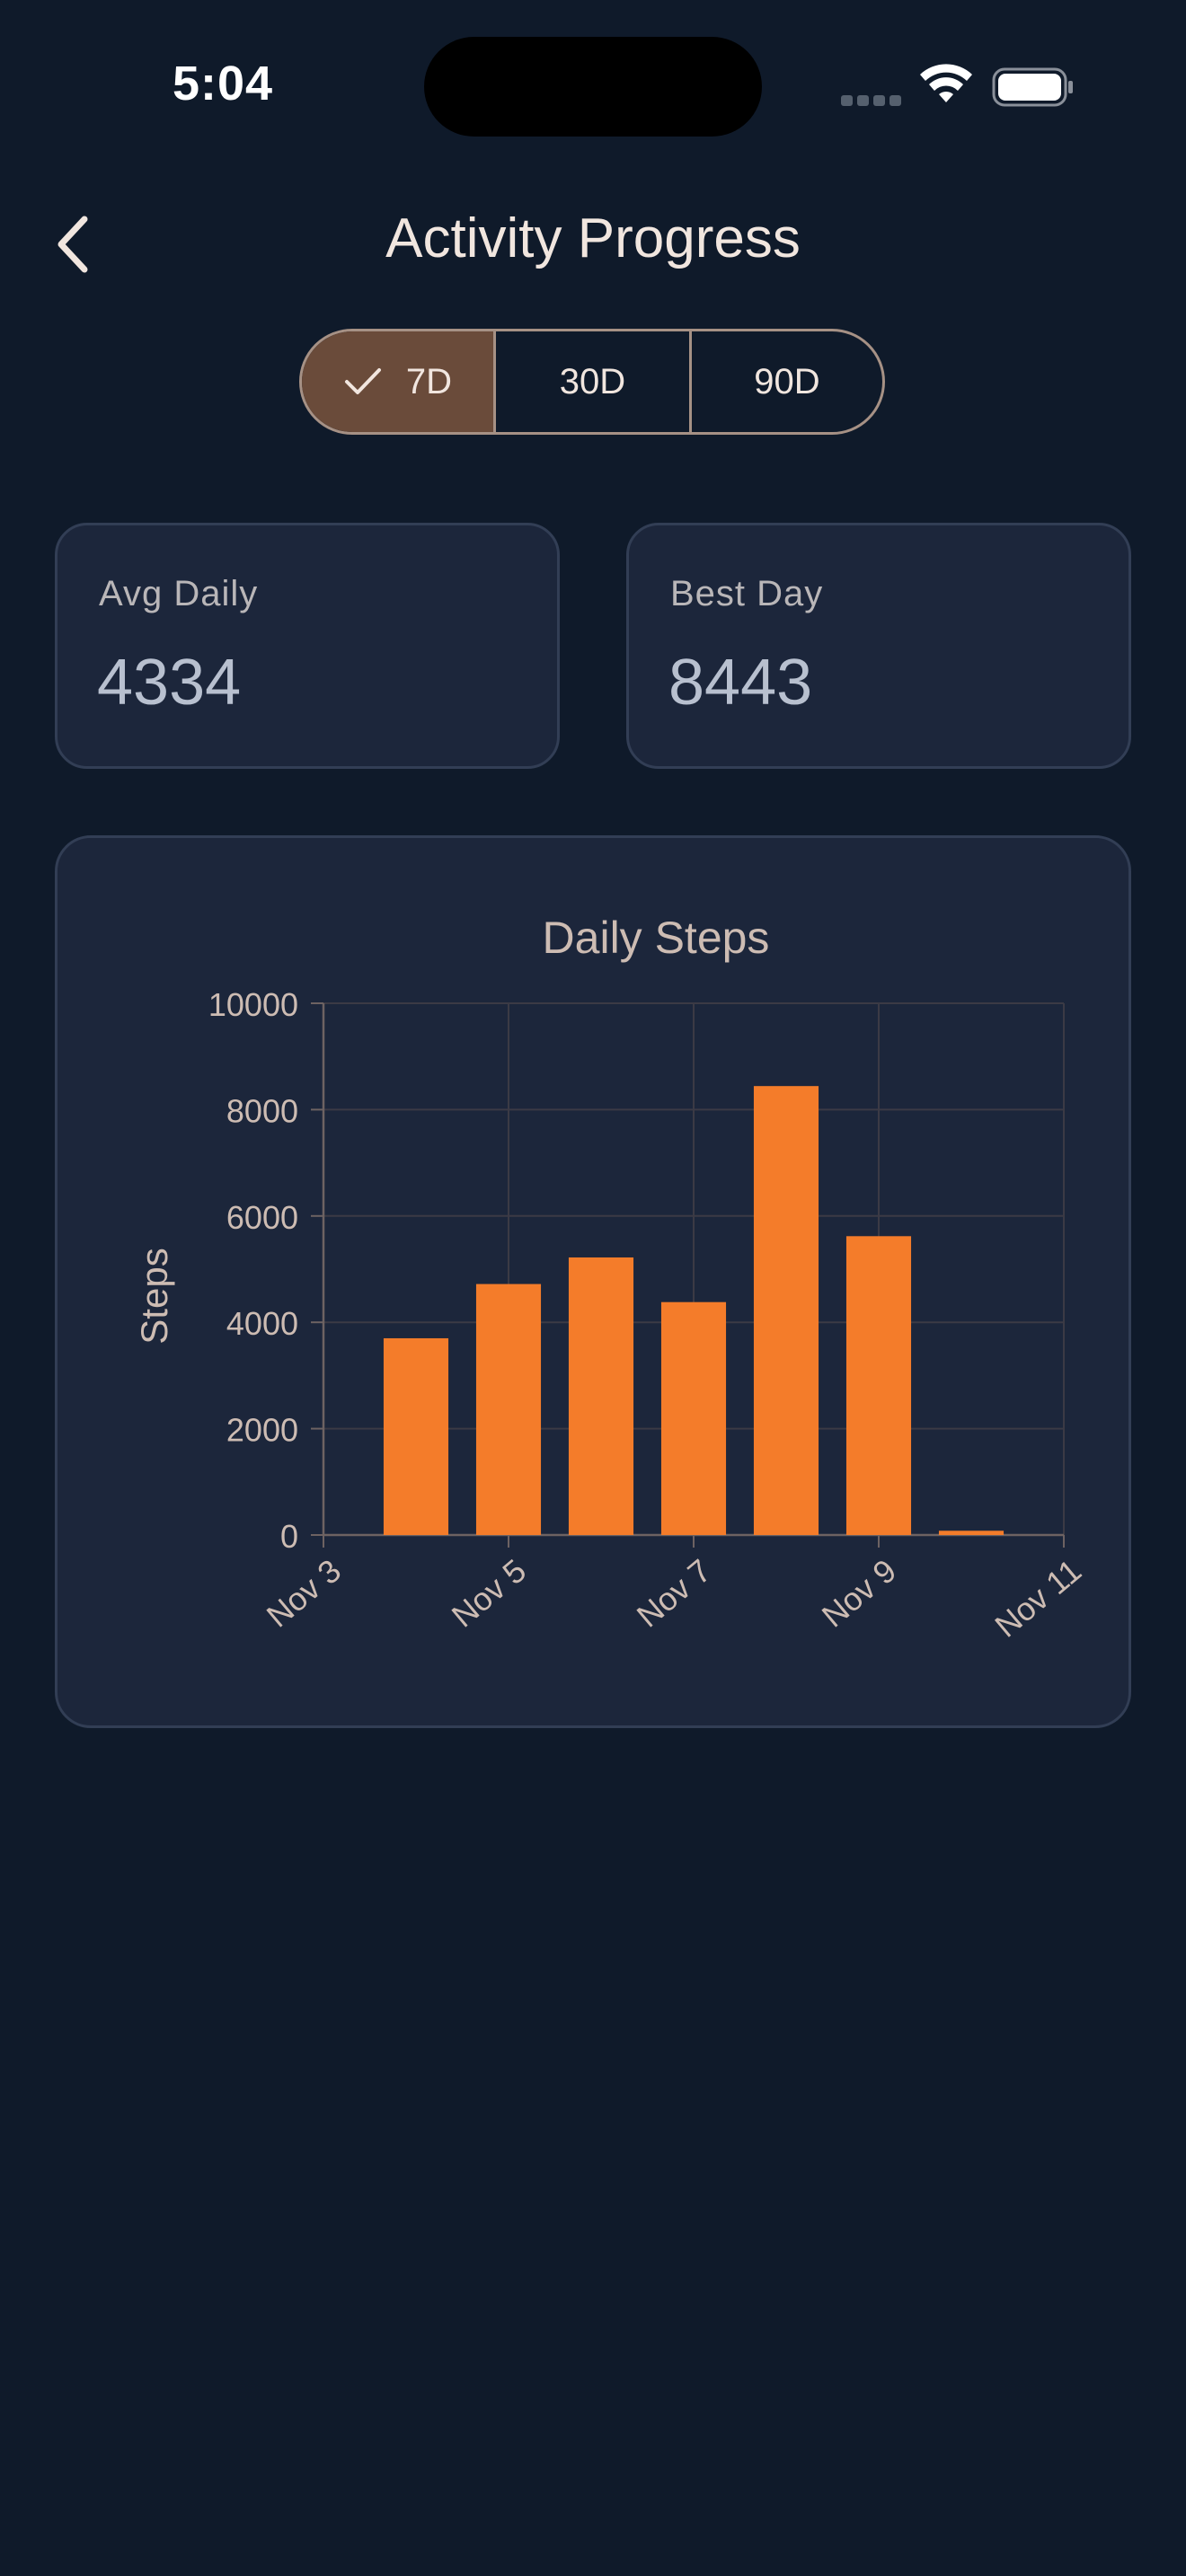 This screenshot has width=1186, height=2576. I want to click on x-tick-label: Nov 3, so click(304, 1593).